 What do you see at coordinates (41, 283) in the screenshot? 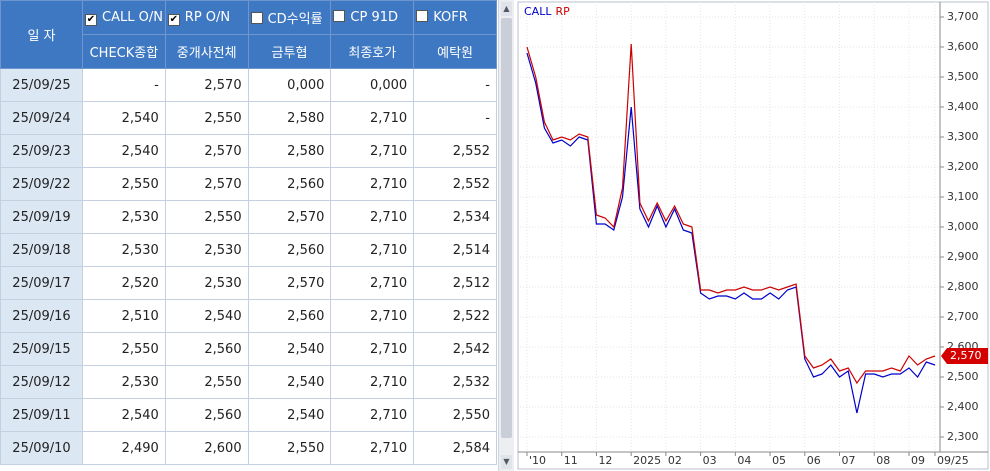
I see `date-cell: 25/09/17` at bounding box center [41, 283].